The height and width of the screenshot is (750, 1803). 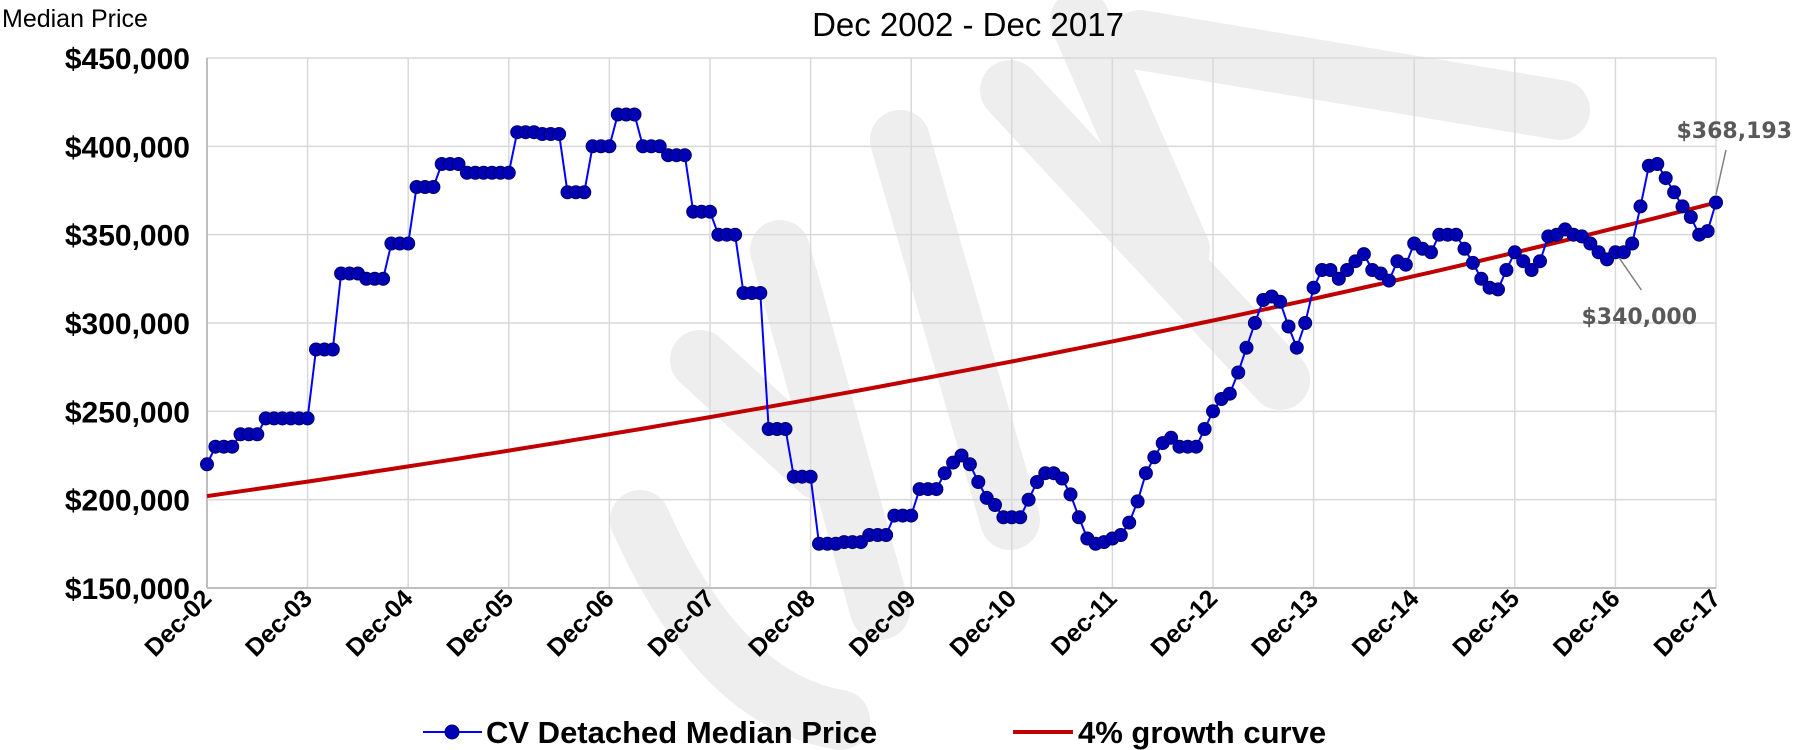 What do you see at coordinates (1734, 131) in the screenshot?
I see `callout-label-end: $368,193` at bounding box center [1734, 131].